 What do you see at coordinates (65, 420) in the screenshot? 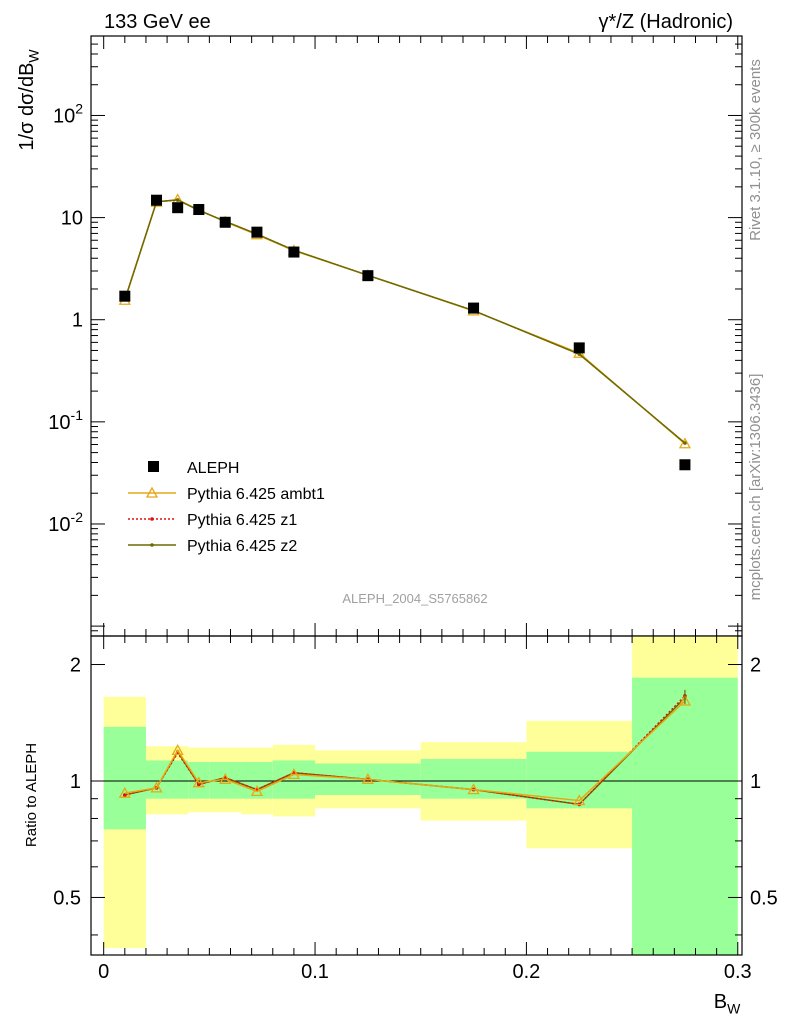
I see `y-tick-label: 10⁻¹` at bounding box center [65, 420].